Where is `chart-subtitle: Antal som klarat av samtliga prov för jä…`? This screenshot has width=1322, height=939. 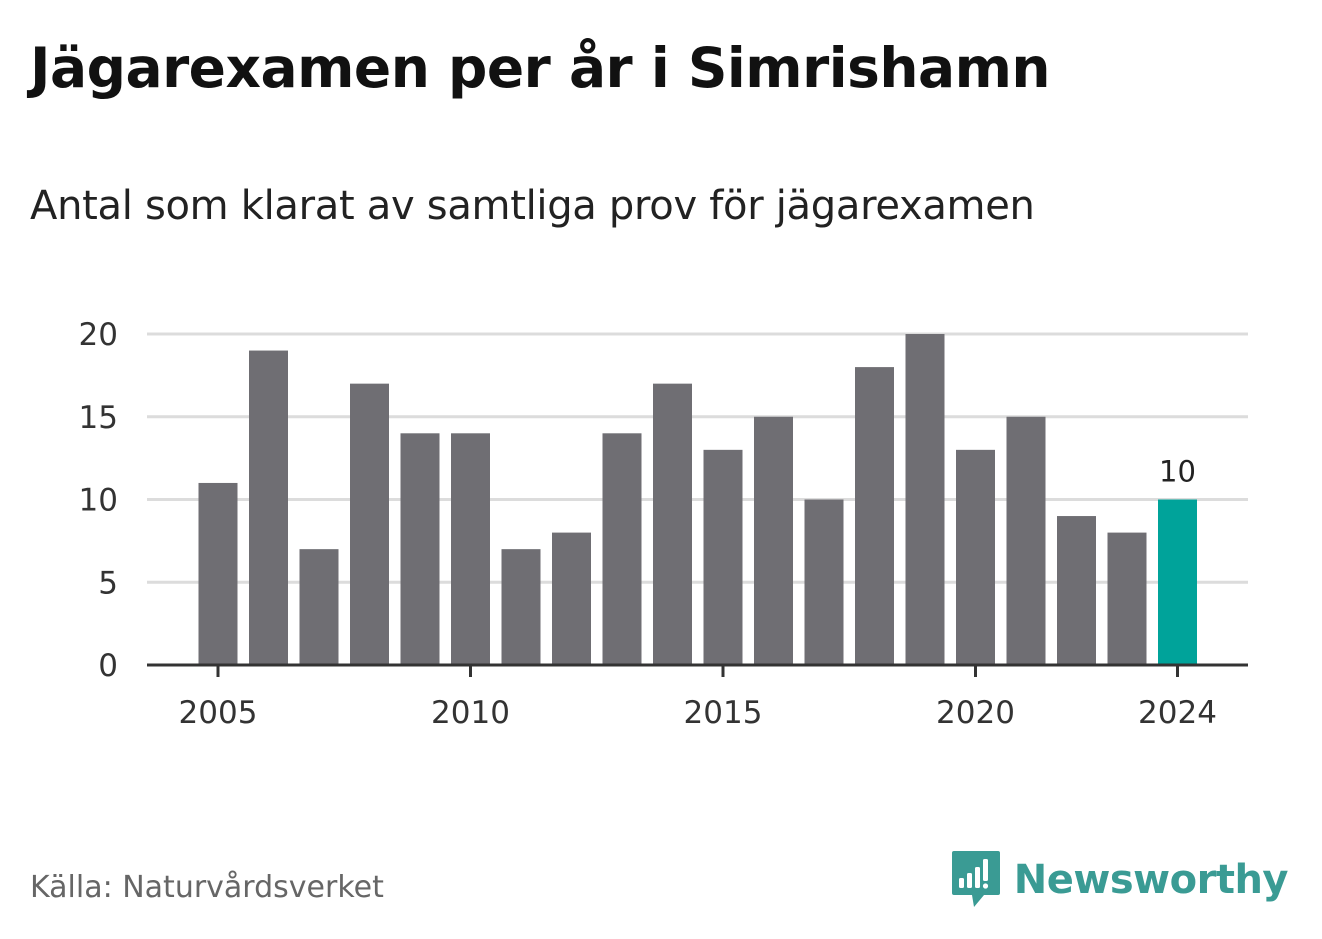 chart-subtitle: Antal som klarat av samtliga prov för jä… is located at coordinates (532, 206).